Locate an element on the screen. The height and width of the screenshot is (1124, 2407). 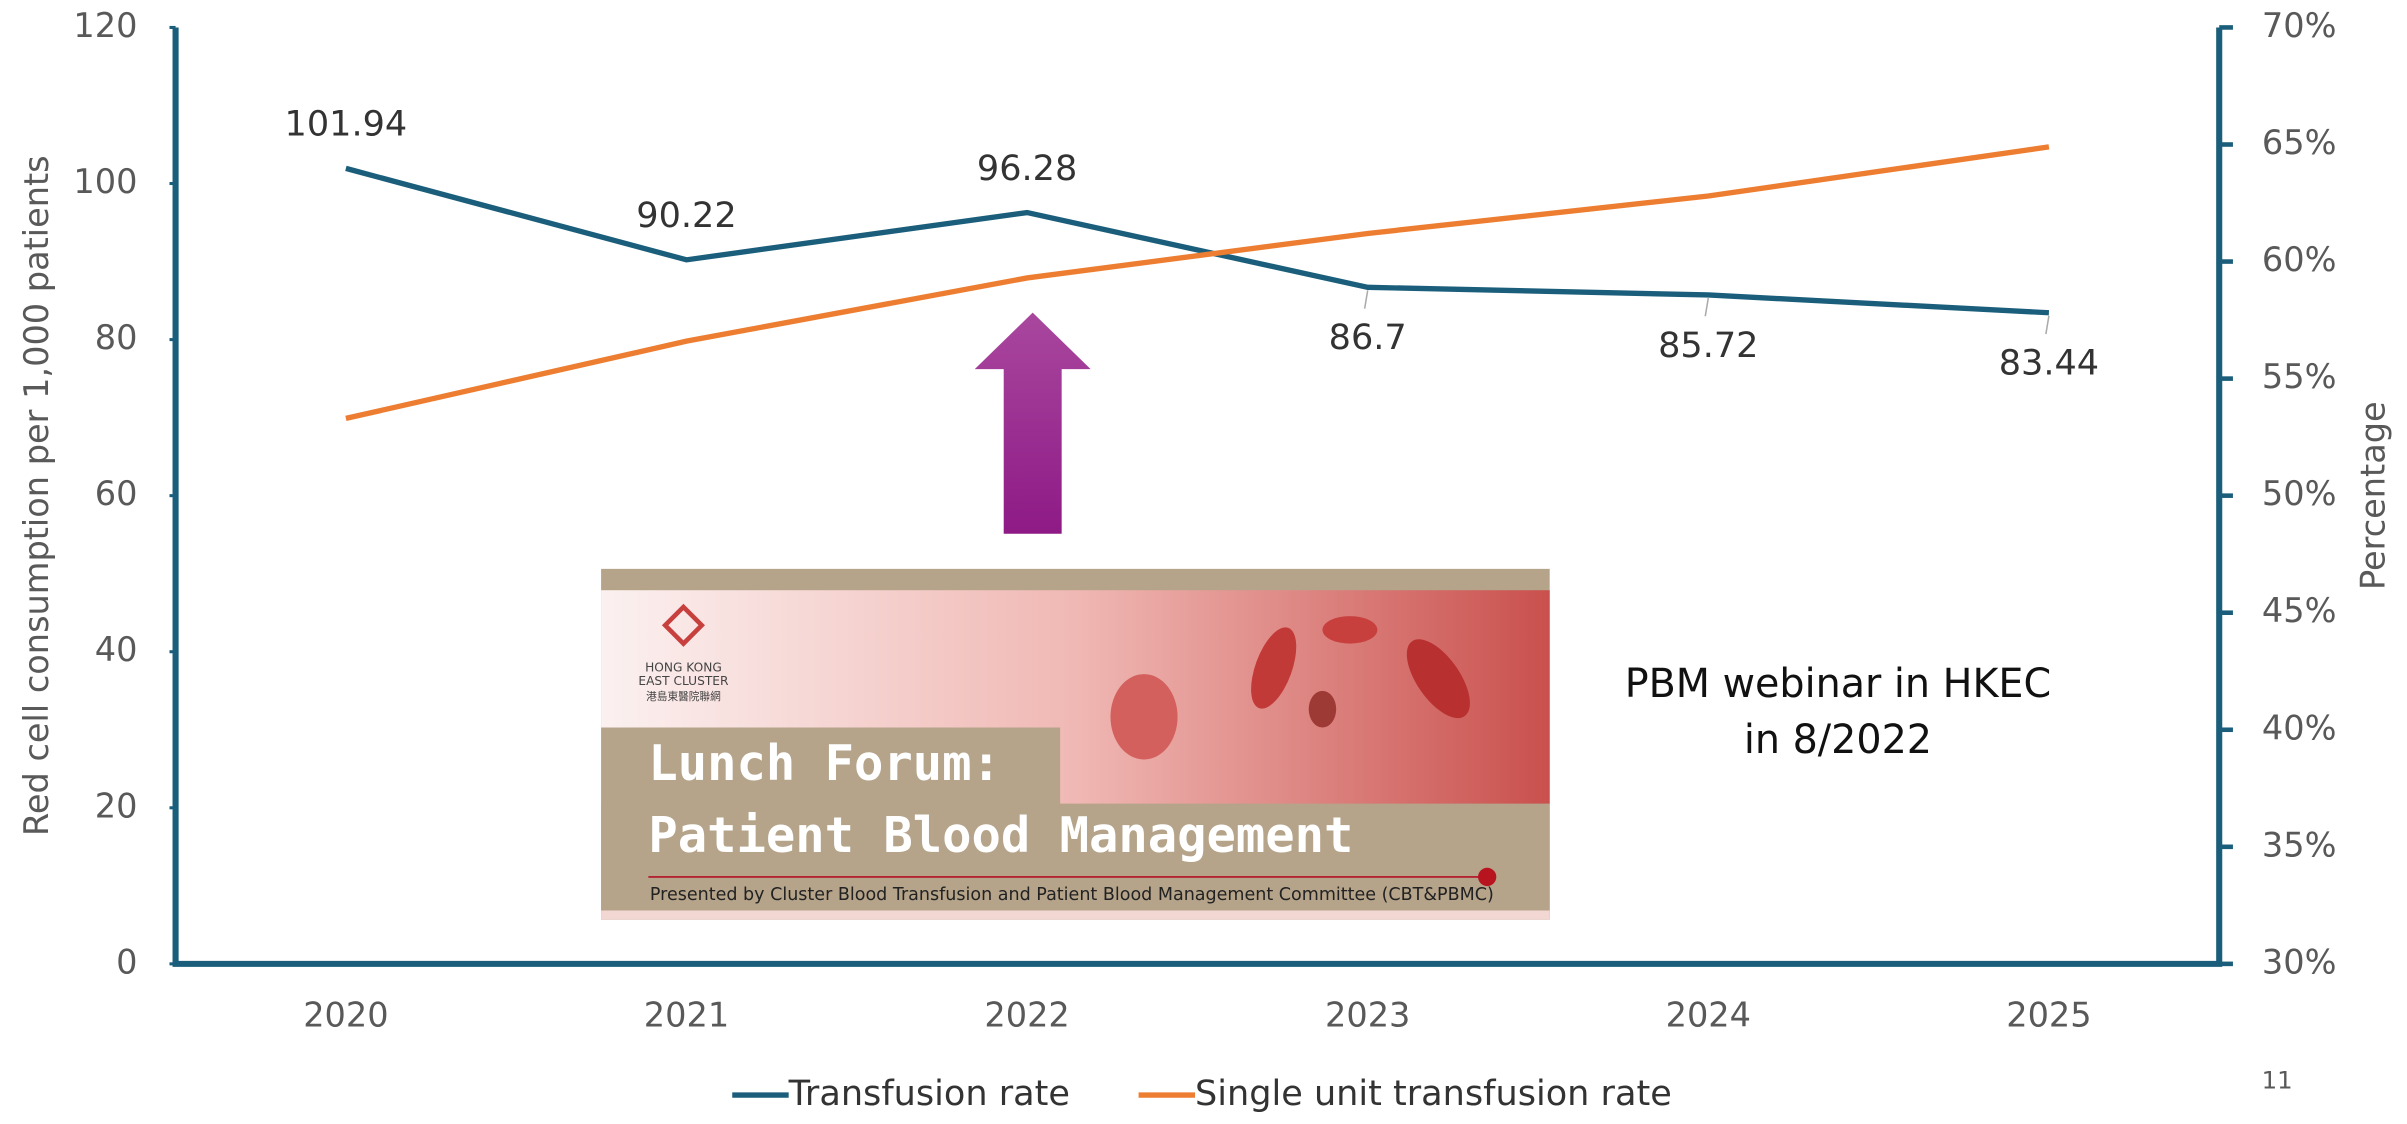
y2-tick-label: 65% is located at coordinates (2299, 142).